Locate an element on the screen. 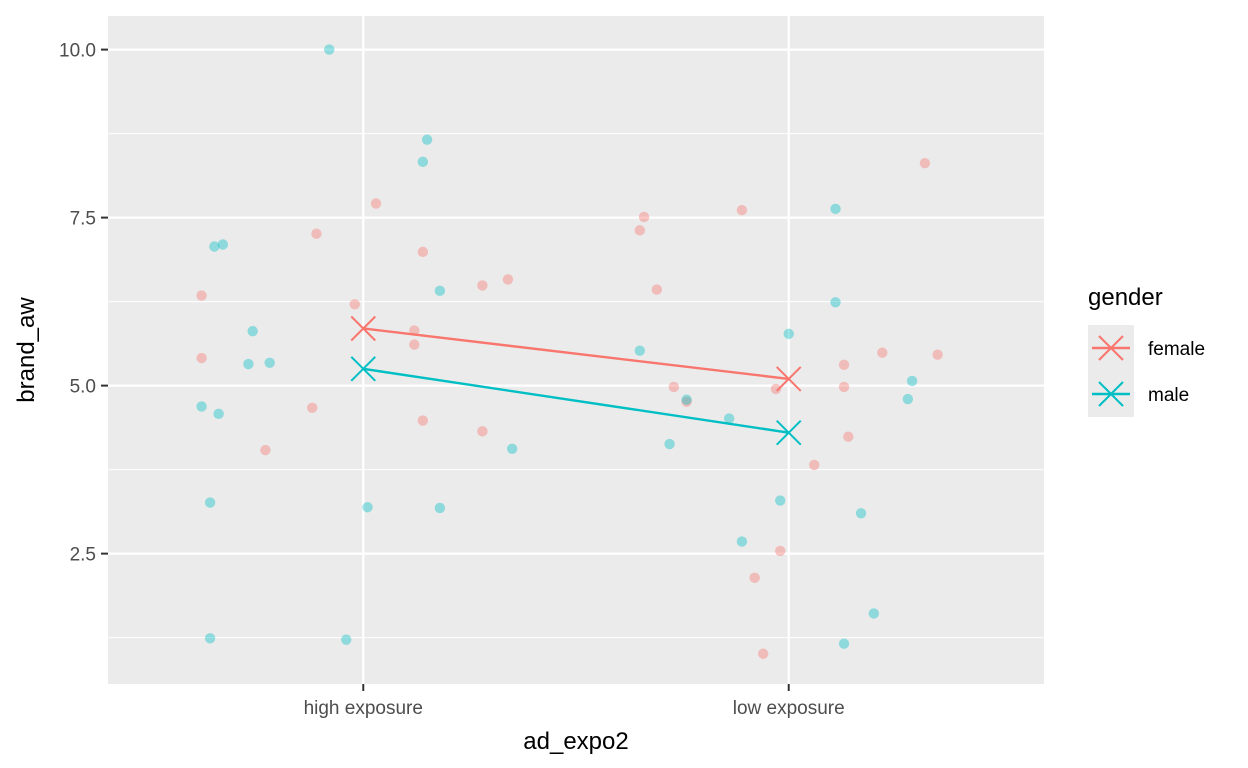 The height and width of the screenshot is (768, 1248). y-tick-label: 5.0 is located at coordinates (83, 387).